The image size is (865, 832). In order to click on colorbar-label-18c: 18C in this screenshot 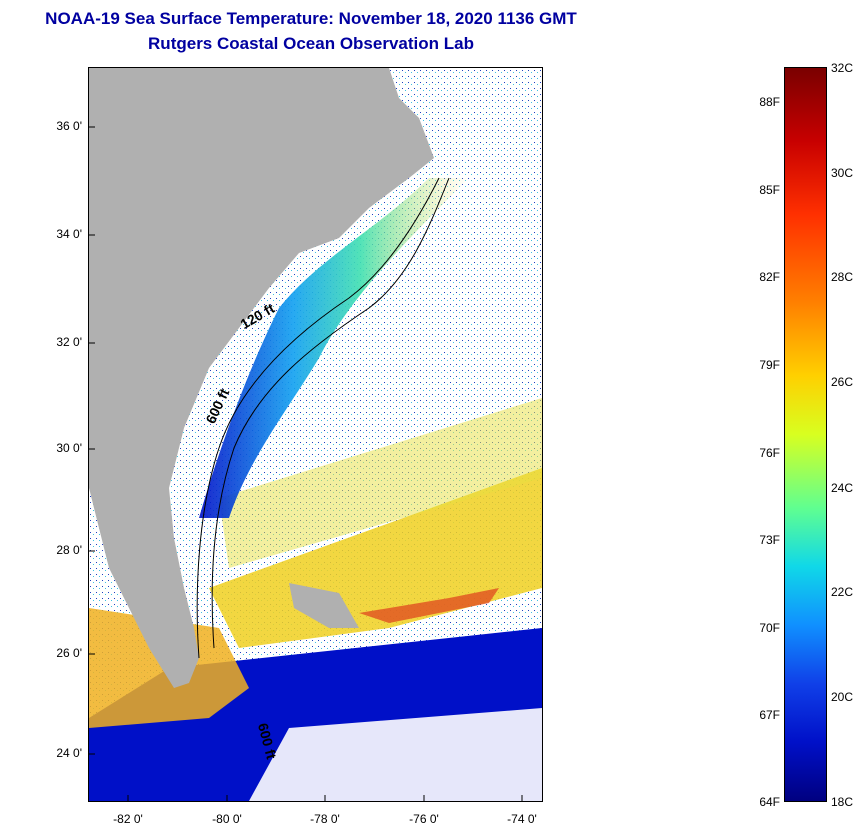, I will do `click(842, 802)`.